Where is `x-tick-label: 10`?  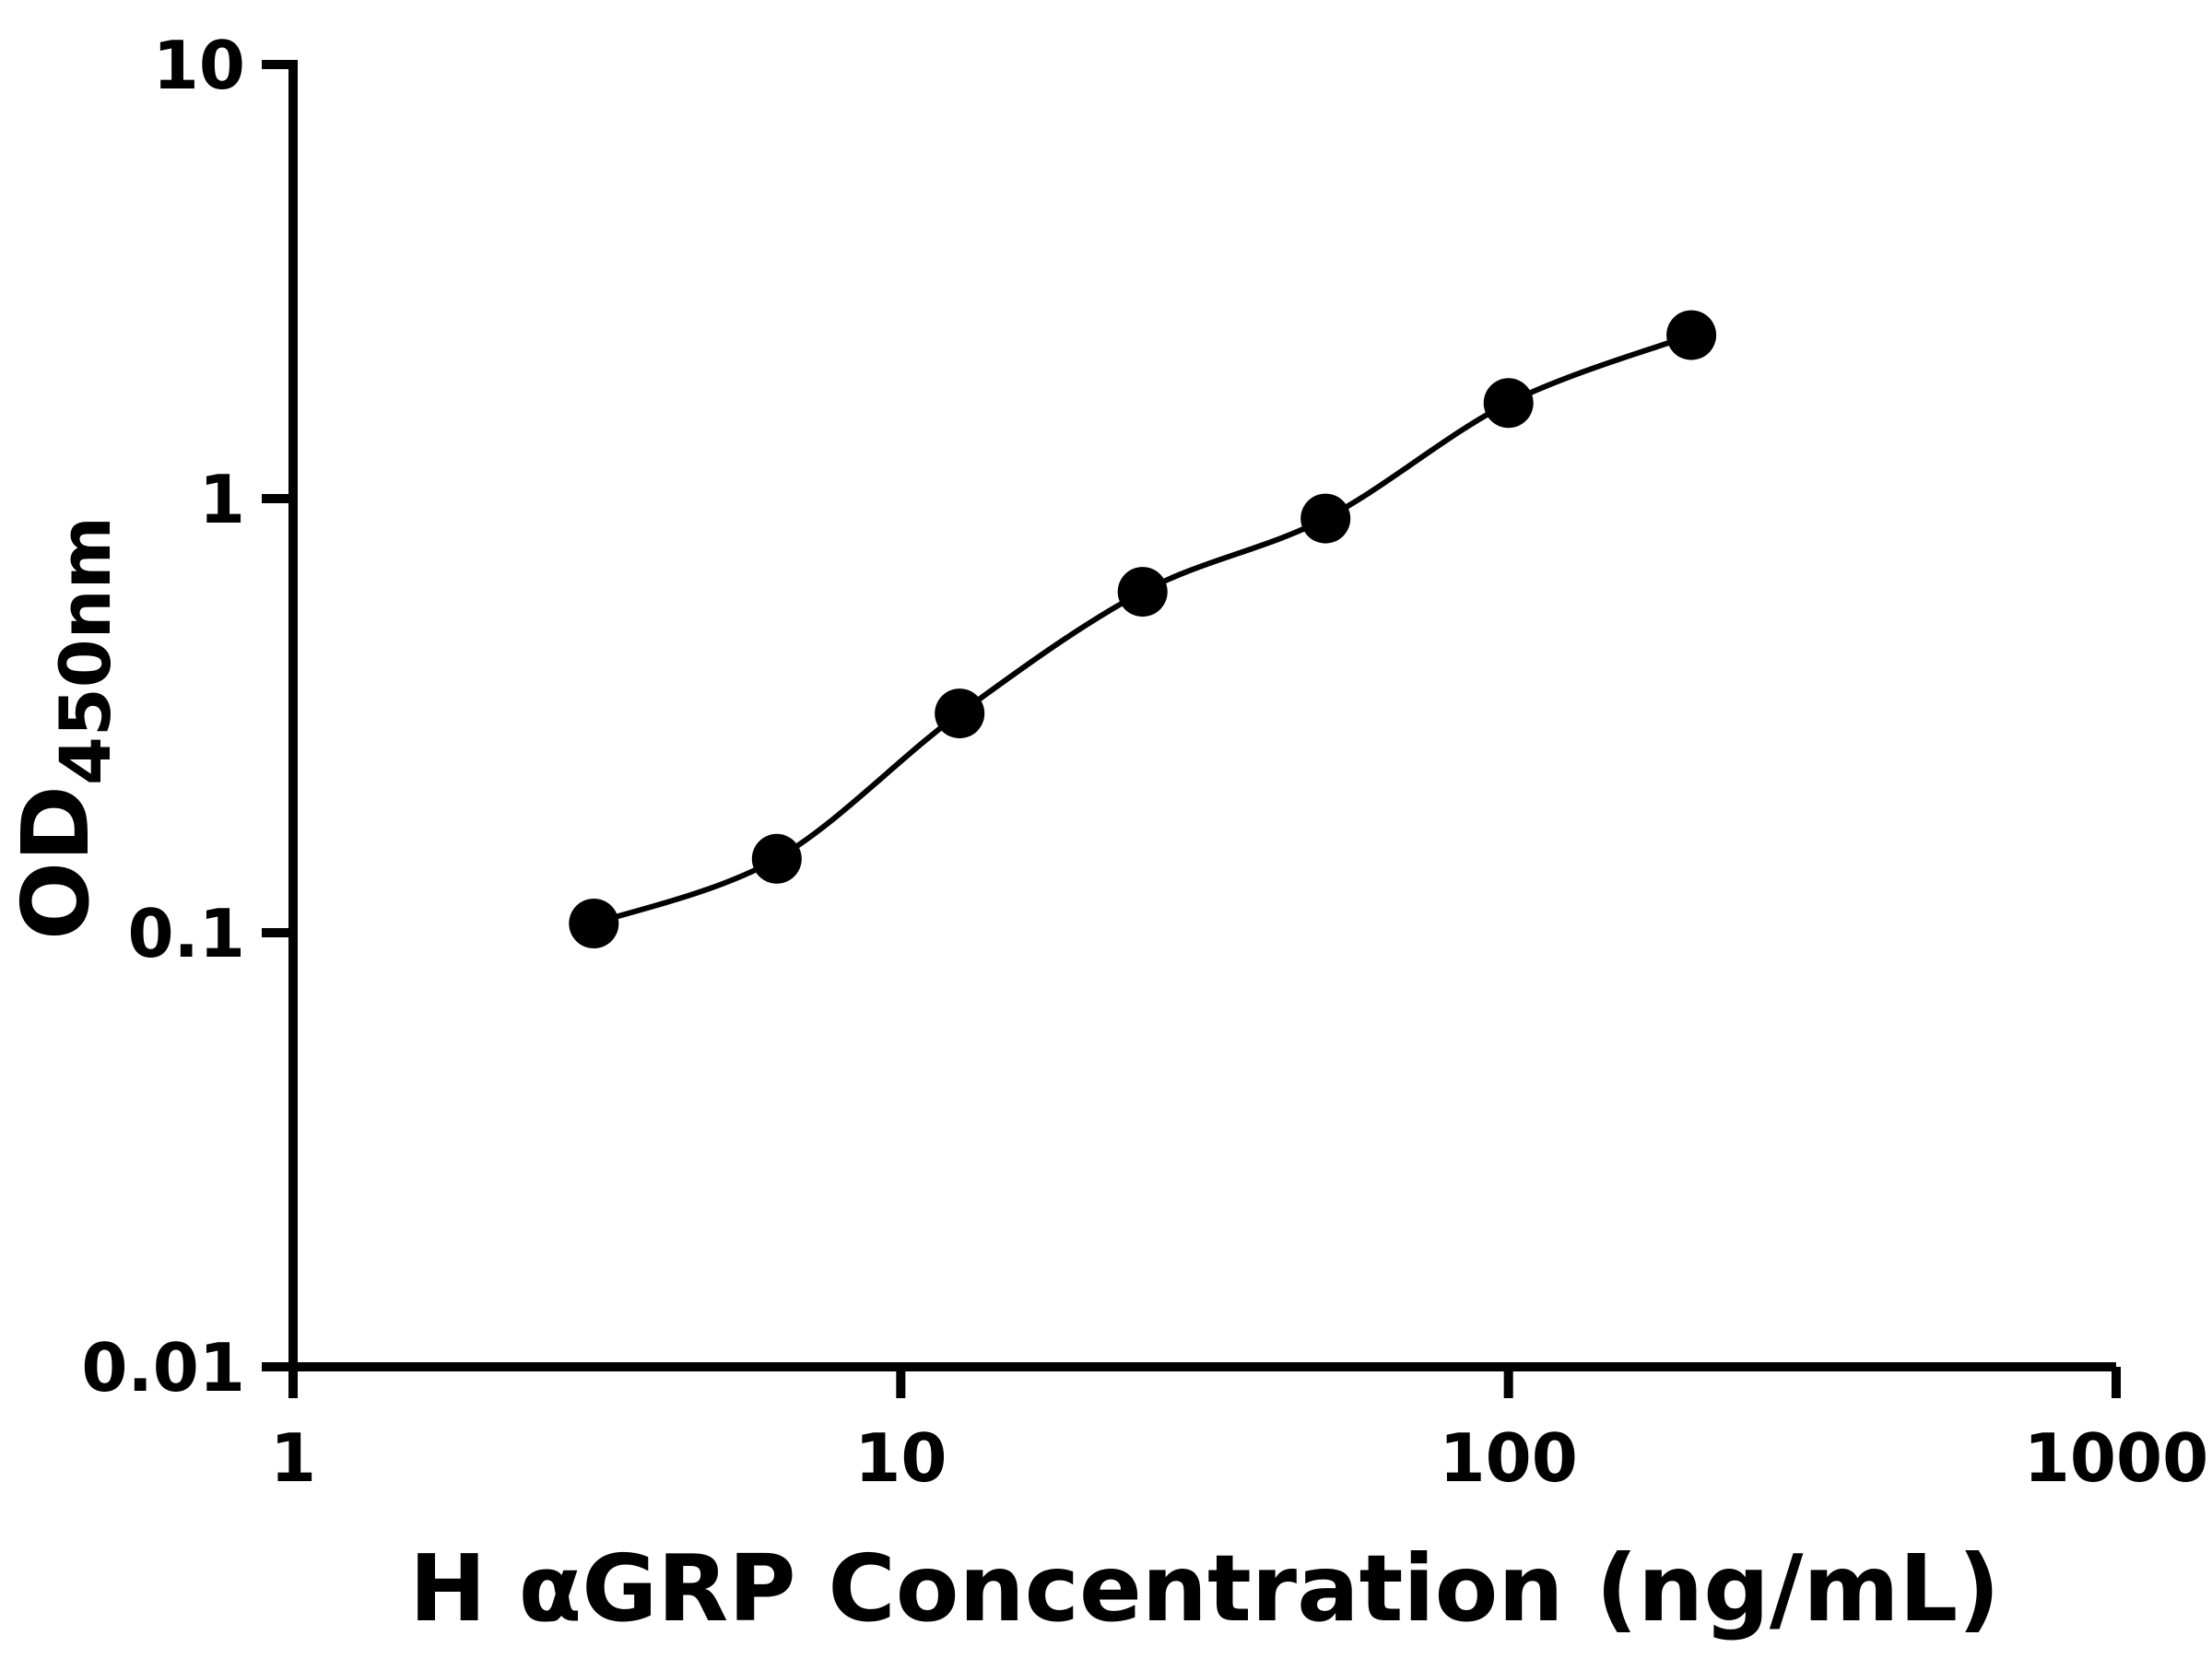 x-tick-label: 10 is located at coordinates (900, 1458).